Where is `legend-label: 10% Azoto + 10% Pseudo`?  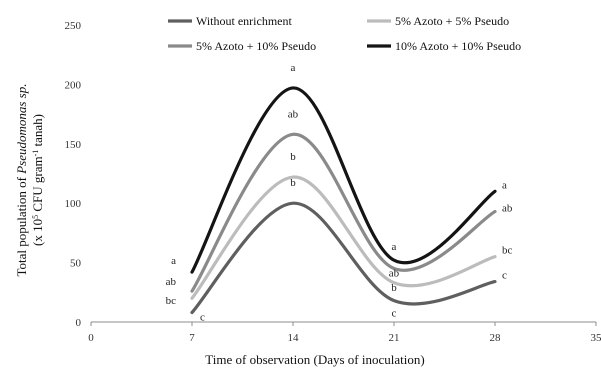
legend-label: 10% Azoto + 10% Pseudo is located at coordinates (458, 46).